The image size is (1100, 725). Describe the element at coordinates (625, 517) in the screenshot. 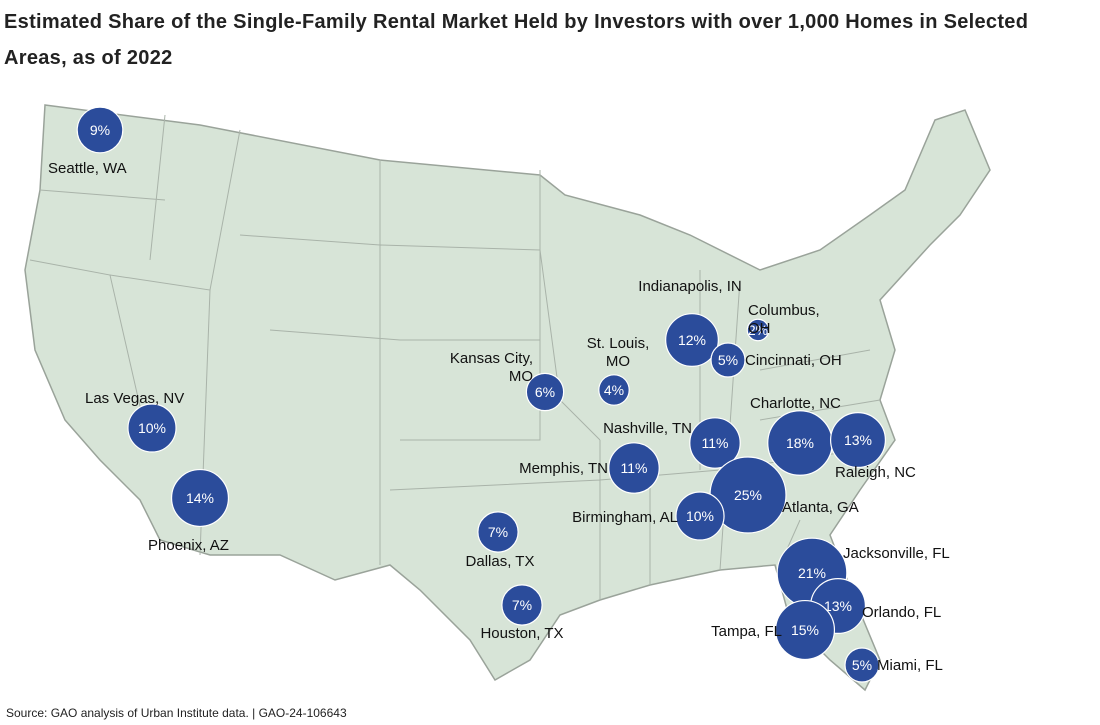

I see `city-label: Birmingham, AL` at that location.